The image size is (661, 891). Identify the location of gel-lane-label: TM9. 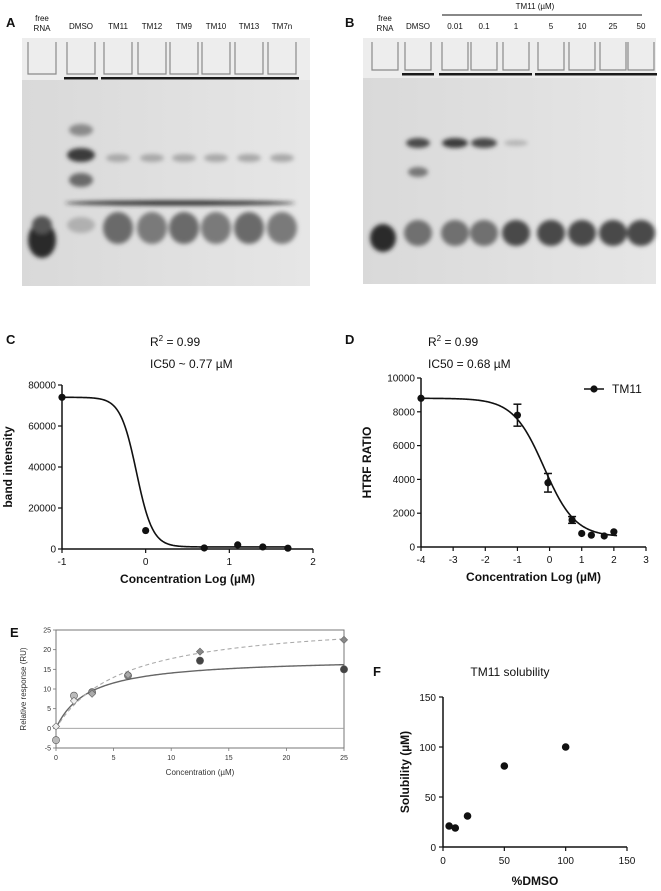
(184, 26).